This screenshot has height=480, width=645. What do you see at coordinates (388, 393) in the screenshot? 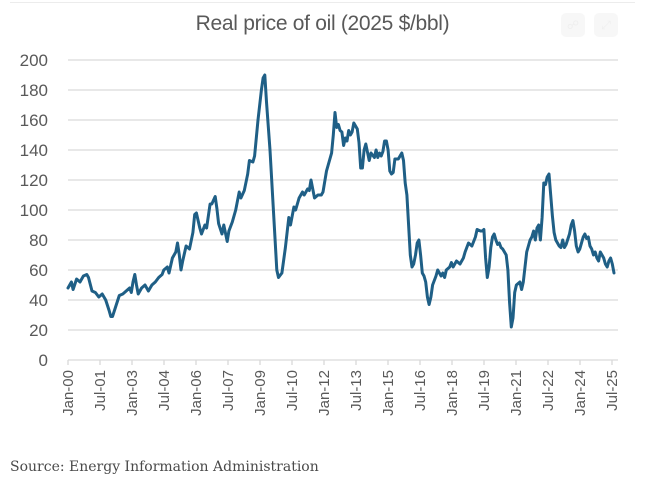
I see `x-tick-label: Jan-15` at bounding box center [388, 393].